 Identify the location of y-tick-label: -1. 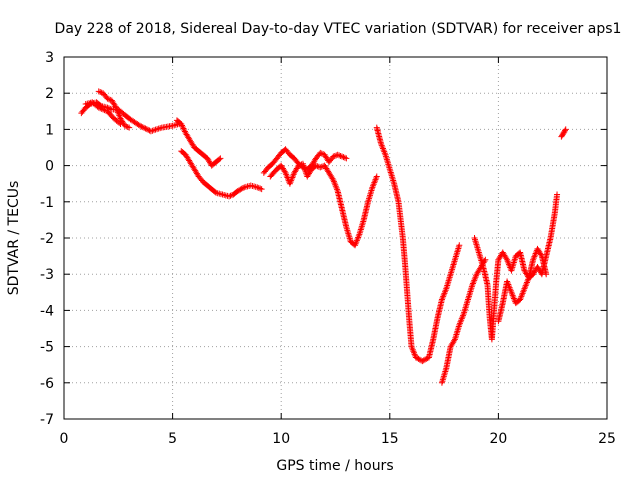
(47, 203).